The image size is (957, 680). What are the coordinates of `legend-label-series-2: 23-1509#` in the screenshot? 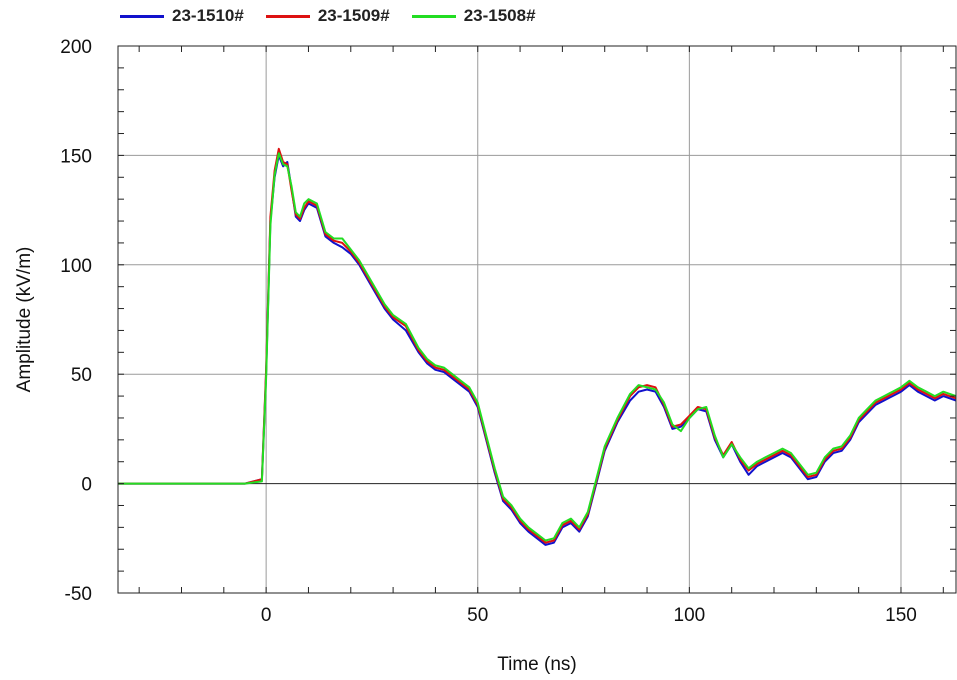 It's located at (353, 15).